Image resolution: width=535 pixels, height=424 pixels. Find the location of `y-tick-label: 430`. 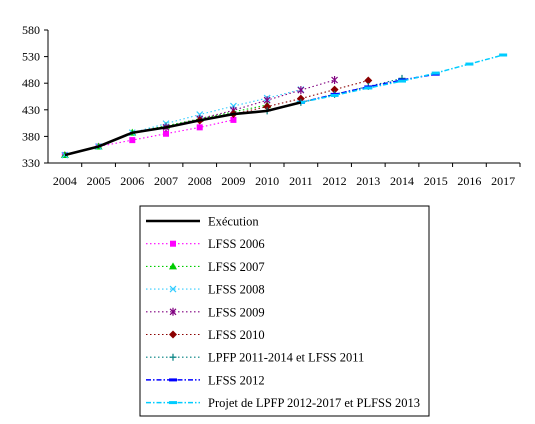

y-tick-label: 430 is located at coordinates (31, 110).